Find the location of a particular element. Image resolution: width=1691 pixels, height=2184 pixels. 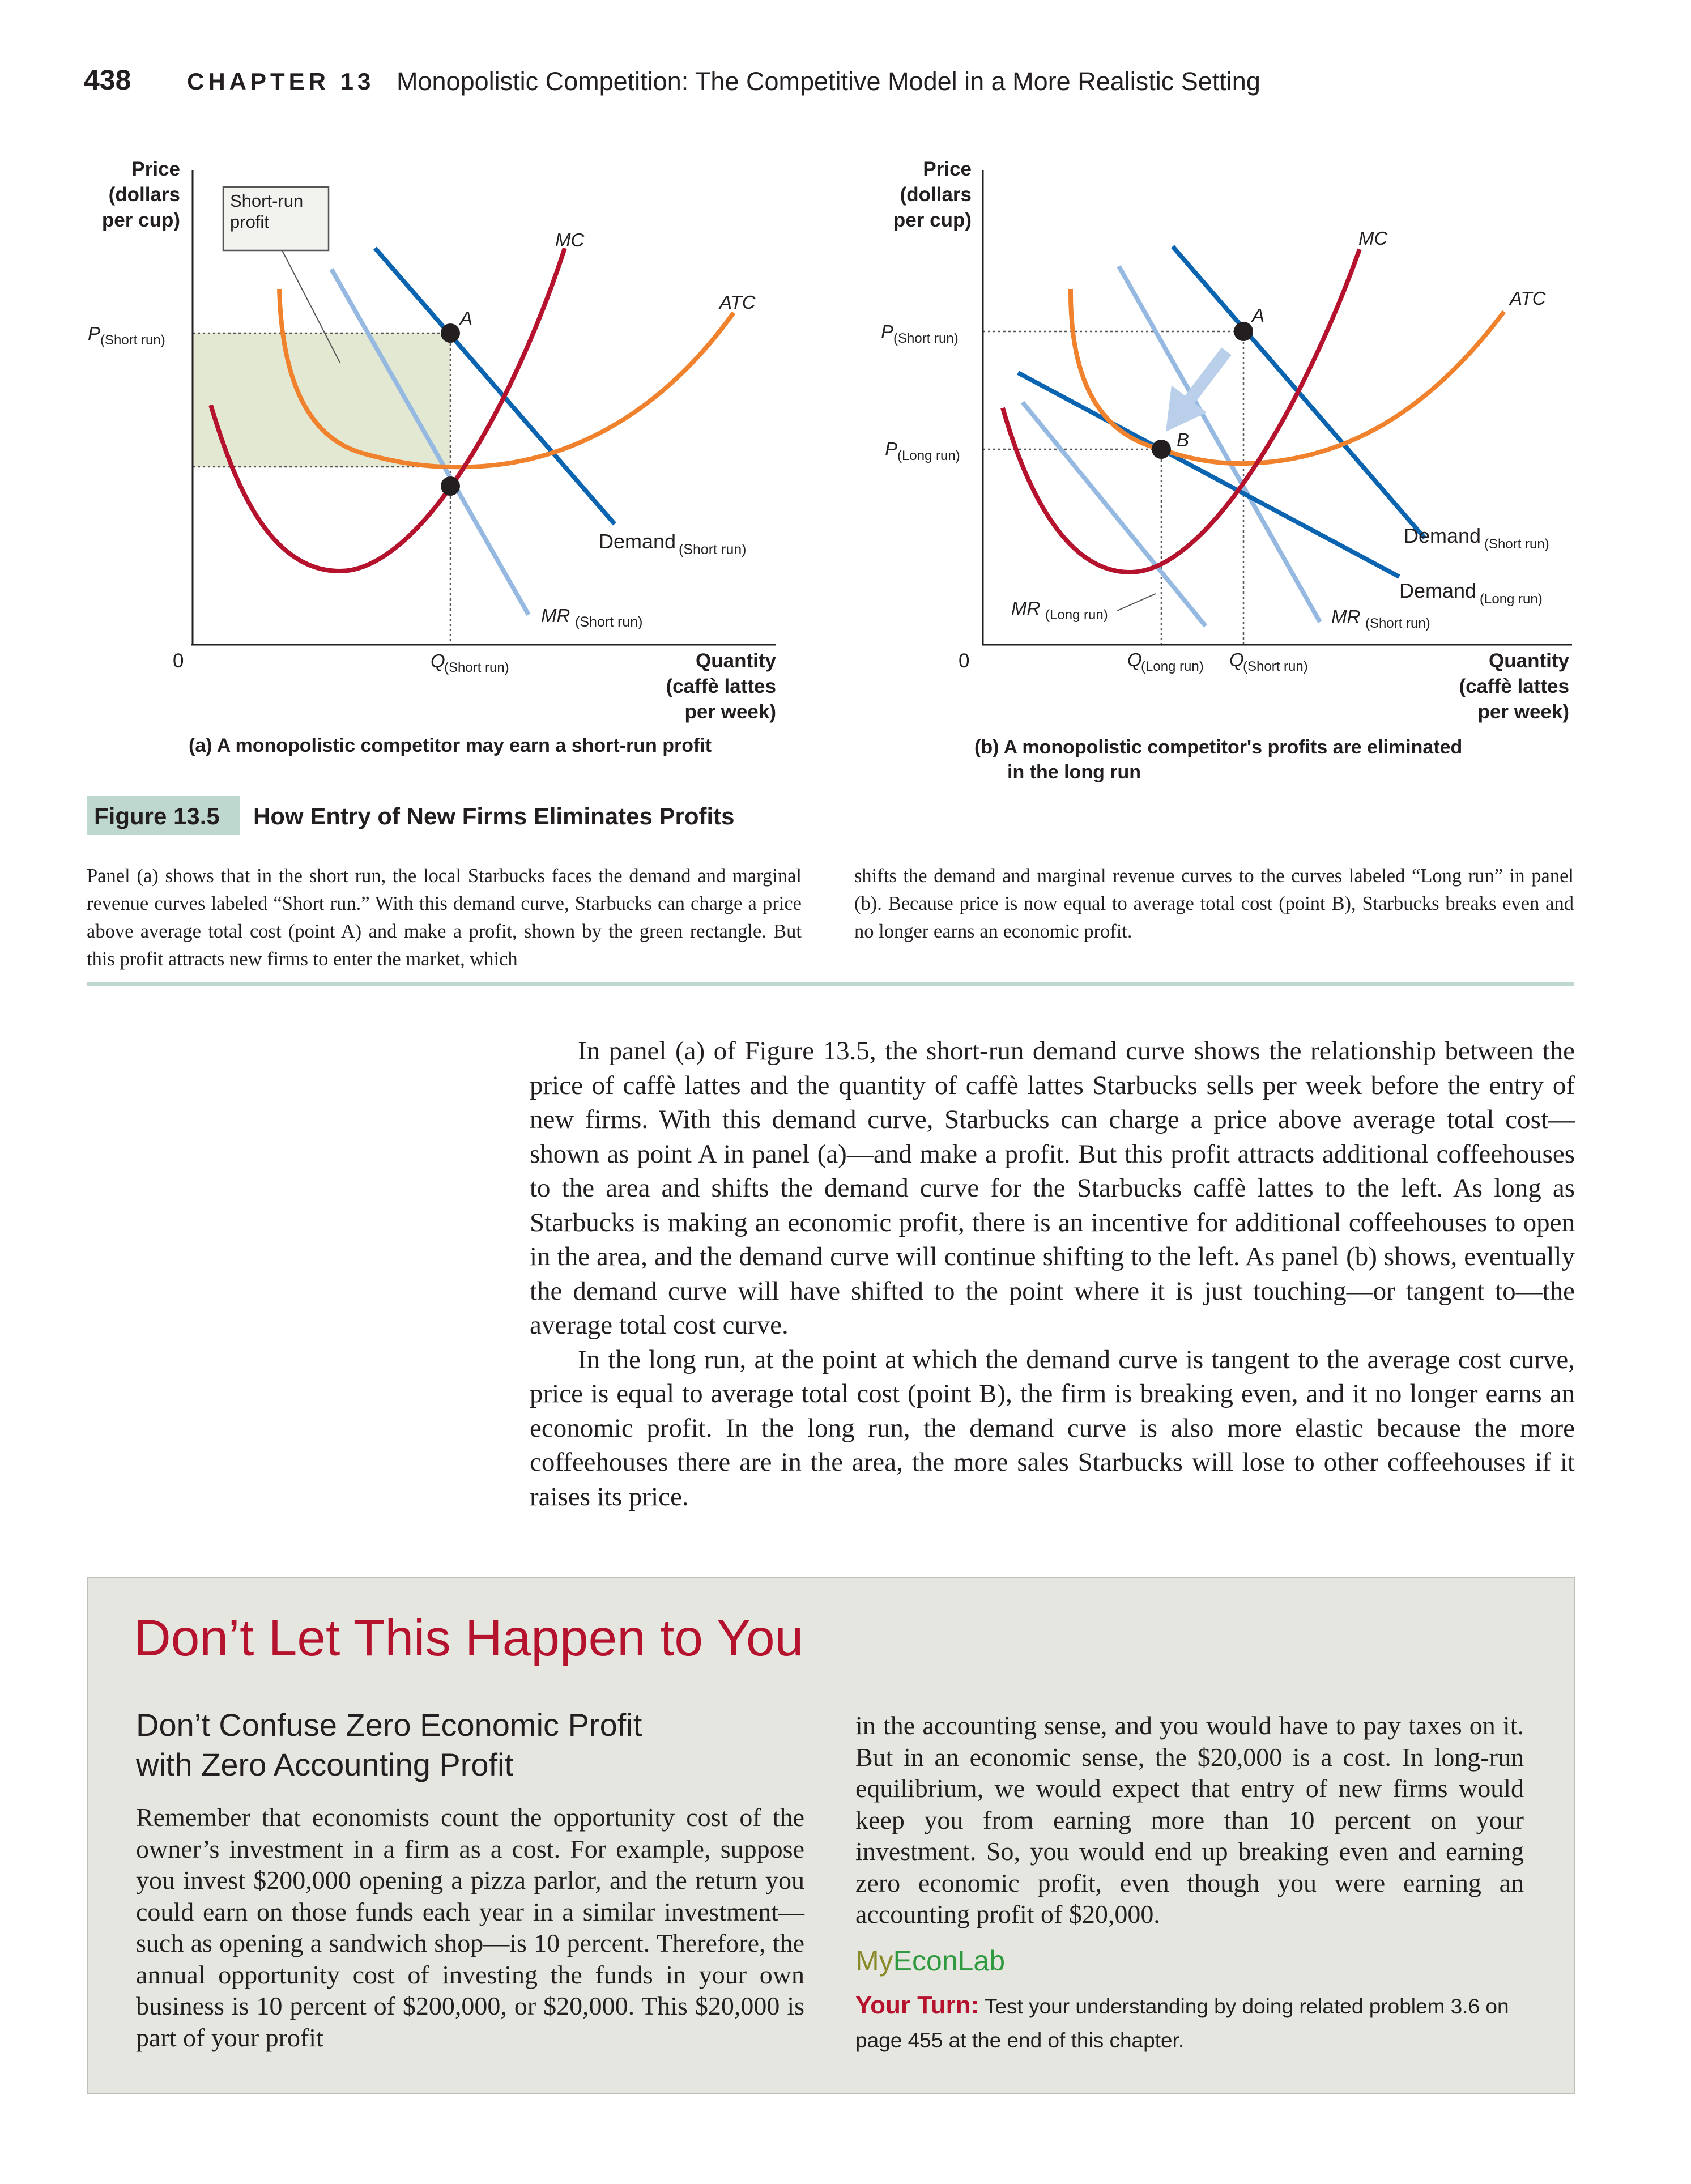

mr-long-run-curve is located at coordinates (1114, 514).